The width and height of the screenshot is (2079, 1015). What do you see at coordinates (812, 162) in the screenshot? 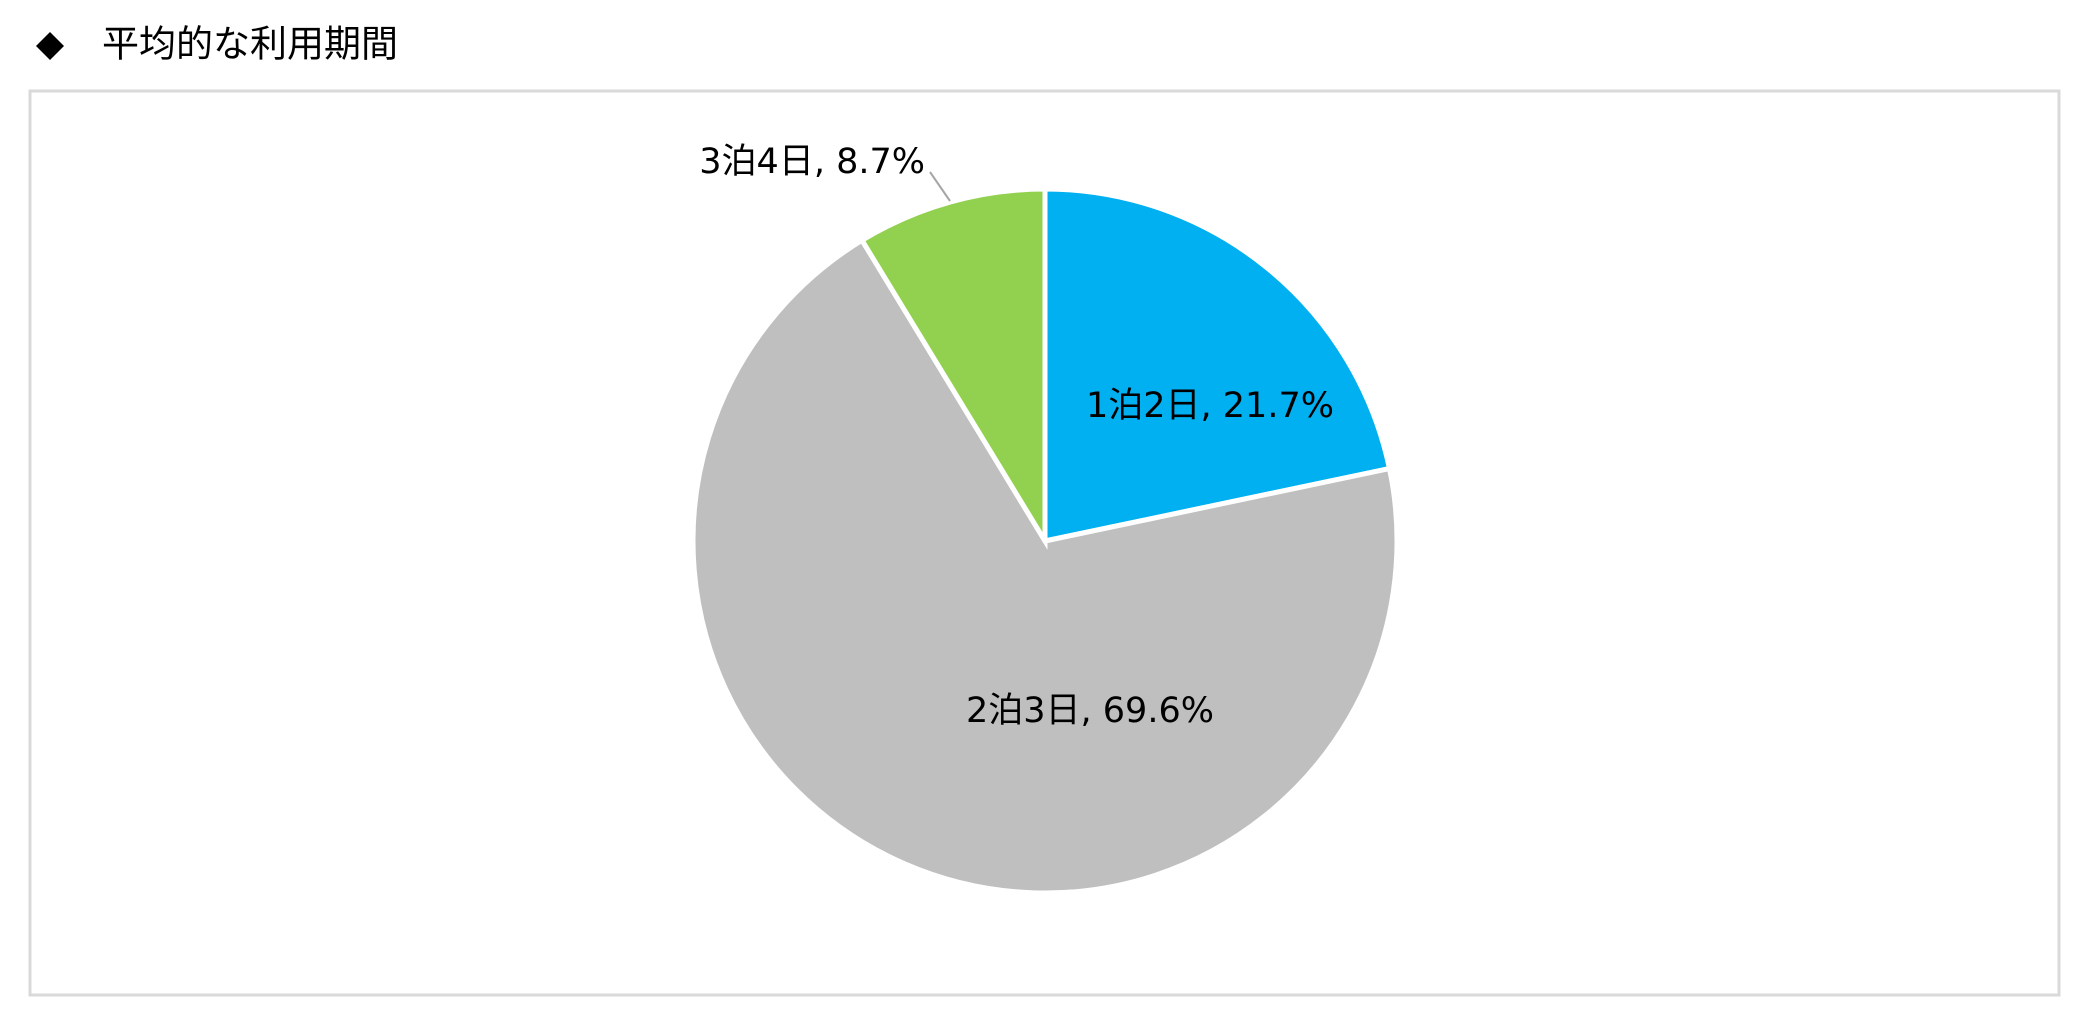
I see `data-label: 3泊4日, 8.7%` at bounding box center [812, 162].